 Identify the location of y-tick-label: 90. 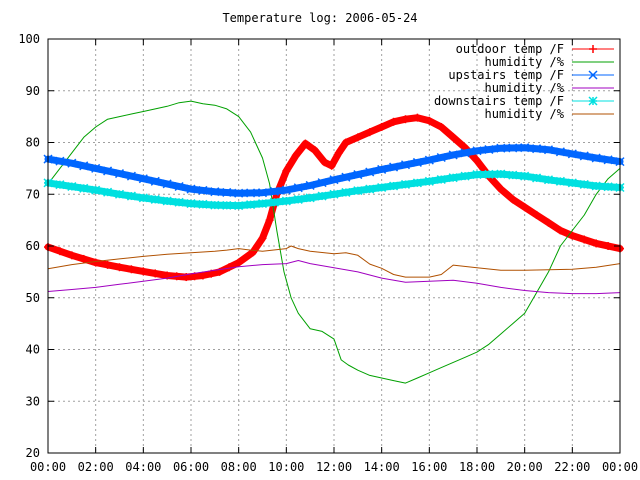
(33, 91).